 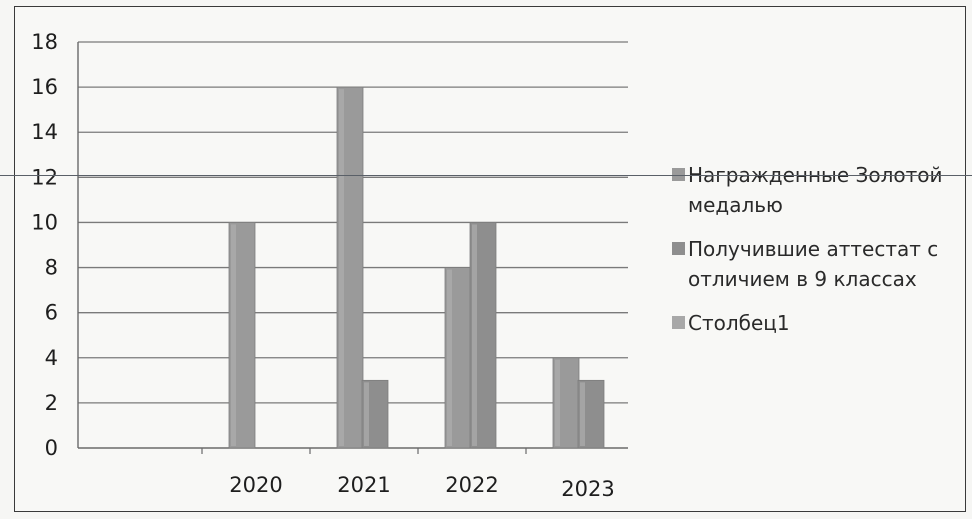 I want to click on legend-swatch-gold-medal, so click(x=678, y=174).